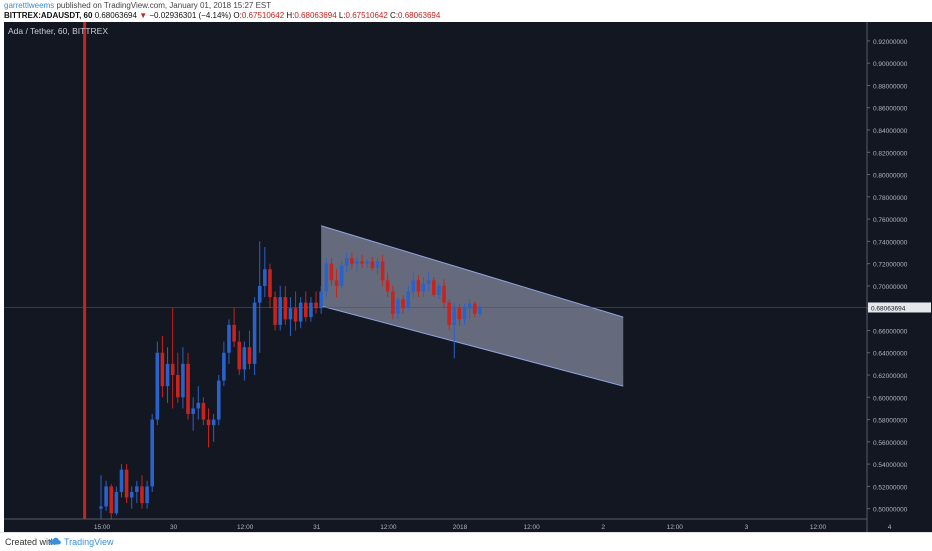 The width and height of the screenshot is (932, 551). What do you see at coordinates (890, 242) in the screenshot?
I see `y-tick-label: 0.74000000` at bounding box center [890, 242].